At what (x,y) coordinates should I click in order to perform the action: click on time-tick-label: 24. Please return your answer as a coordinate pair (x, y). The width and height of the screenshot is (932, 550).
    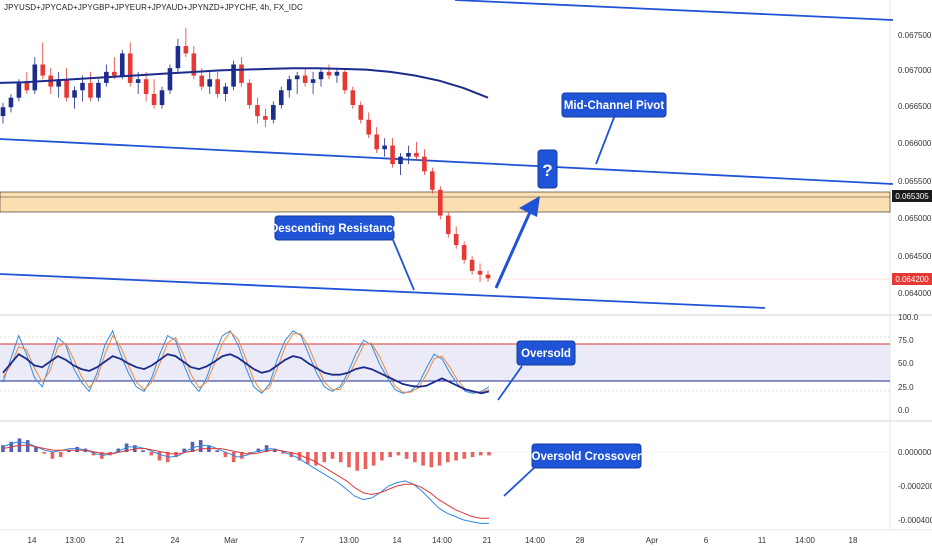
    Looking at the image, I should click on (175, 540).